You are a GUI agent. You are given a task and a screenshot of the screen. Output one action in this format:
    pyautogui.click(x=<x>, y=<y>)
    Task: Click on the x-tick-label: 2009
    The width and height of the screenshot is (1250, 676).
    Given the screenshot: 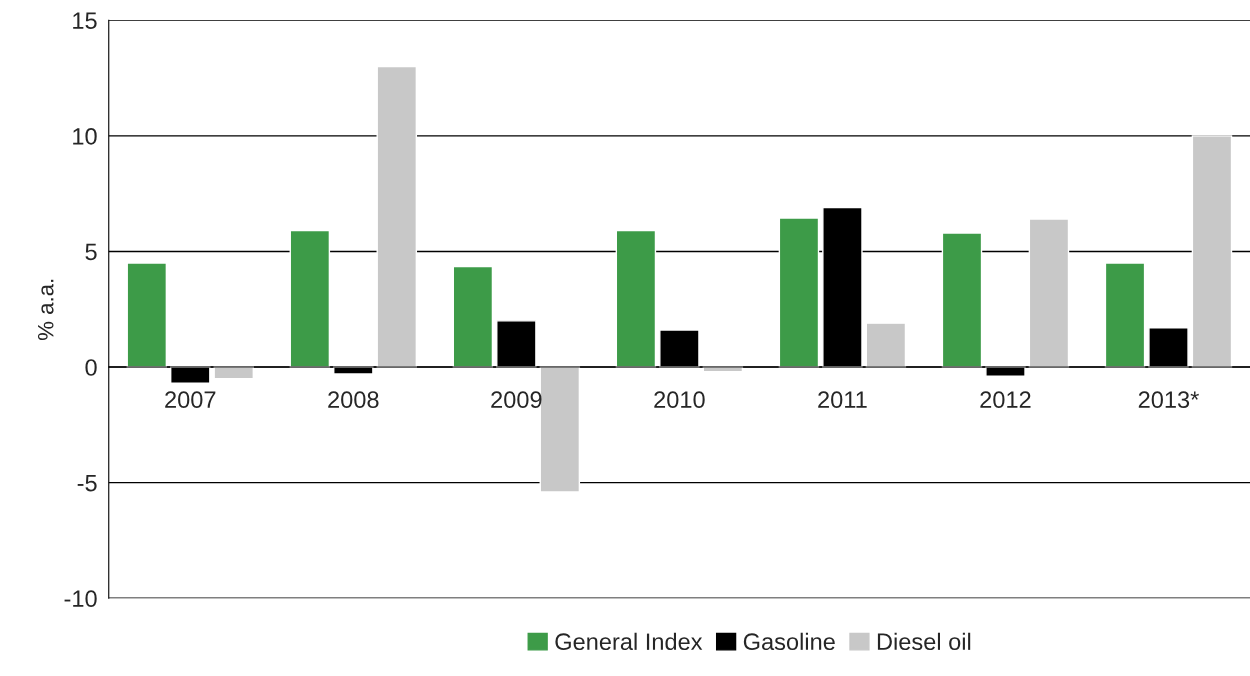 What is the action you would take?
    pyautogui.click(x=516, y=400)
    